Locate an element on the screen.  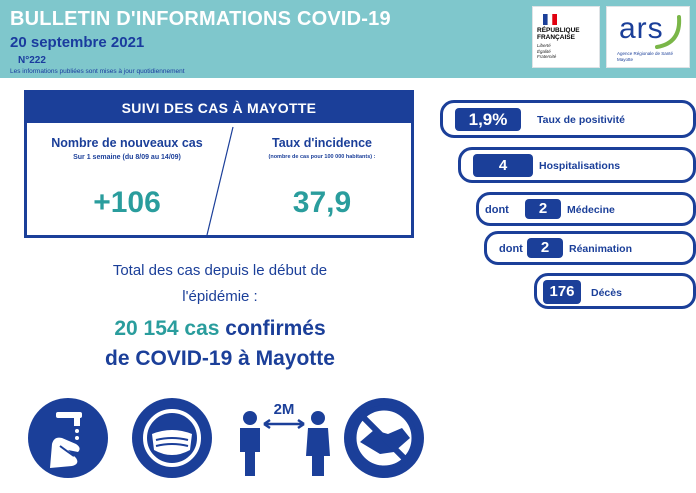
social-distancing-icon: 2M is located at coordinates (284, 438).